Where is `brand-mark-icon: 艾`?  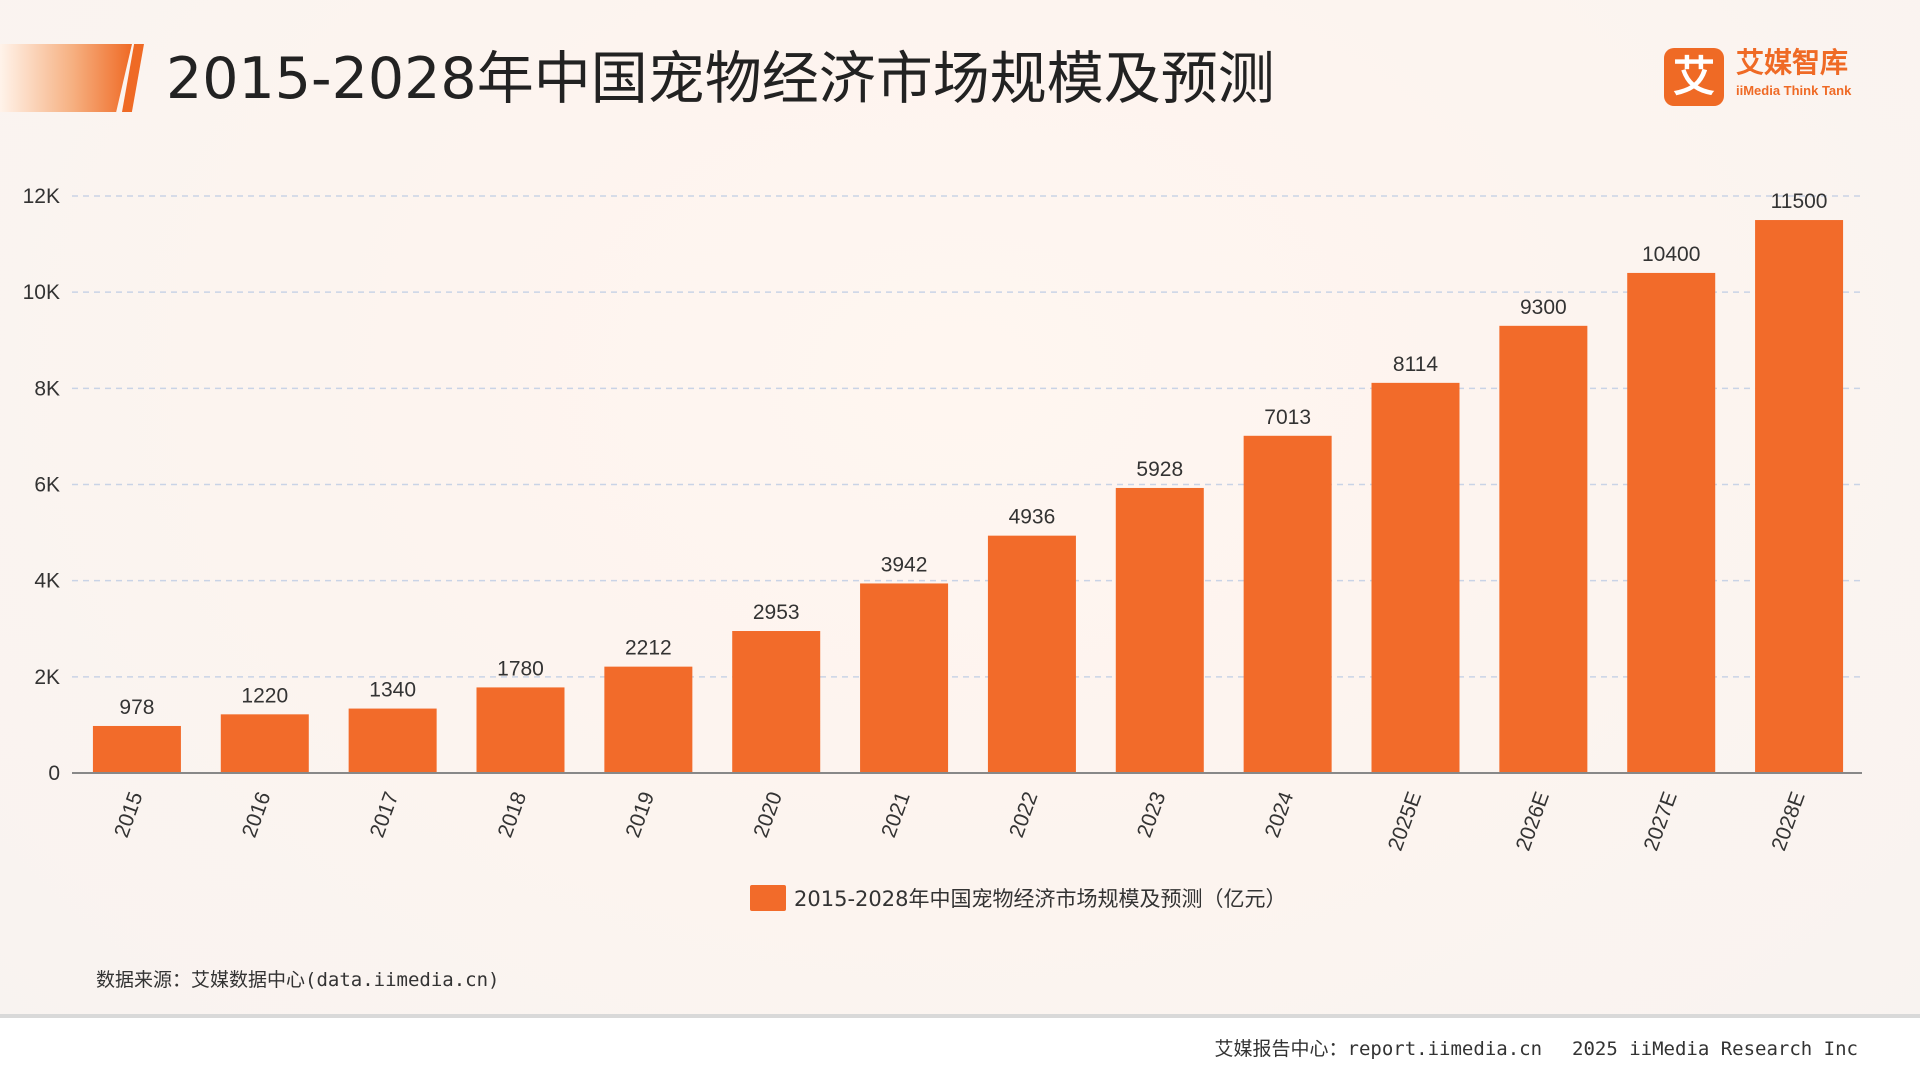
brand-mark-icon: 艾 is located at coordinates (1694, 77).